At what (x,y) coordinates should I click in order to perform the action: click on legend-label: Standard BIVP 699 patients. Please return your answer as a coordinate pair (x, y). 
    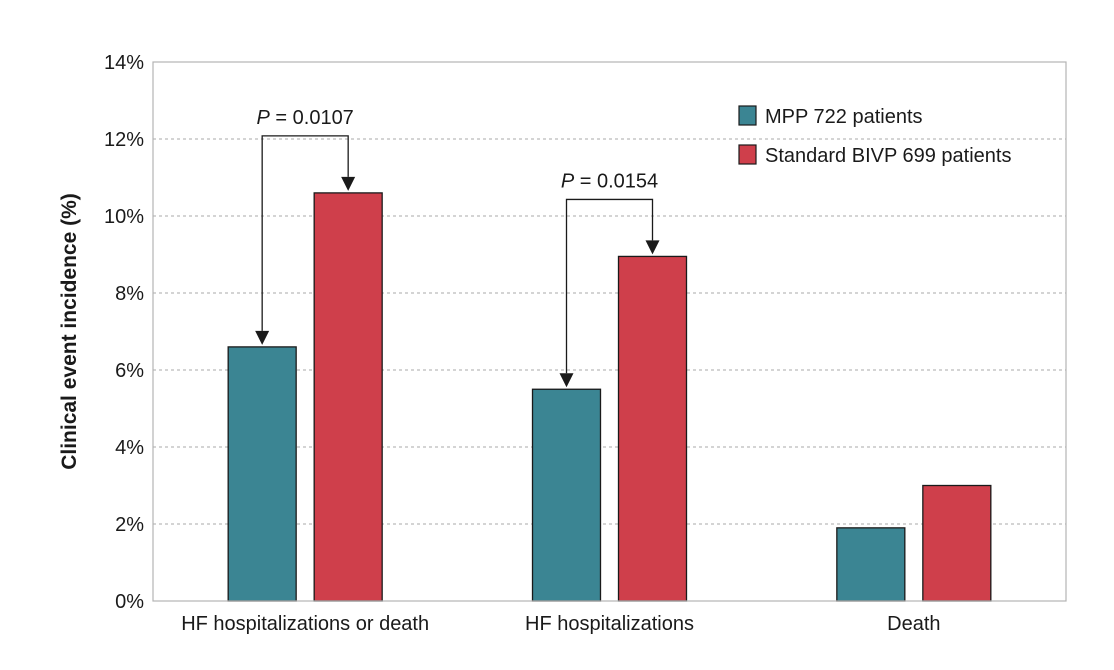
    Looking at the image, I should click on (888, 156).